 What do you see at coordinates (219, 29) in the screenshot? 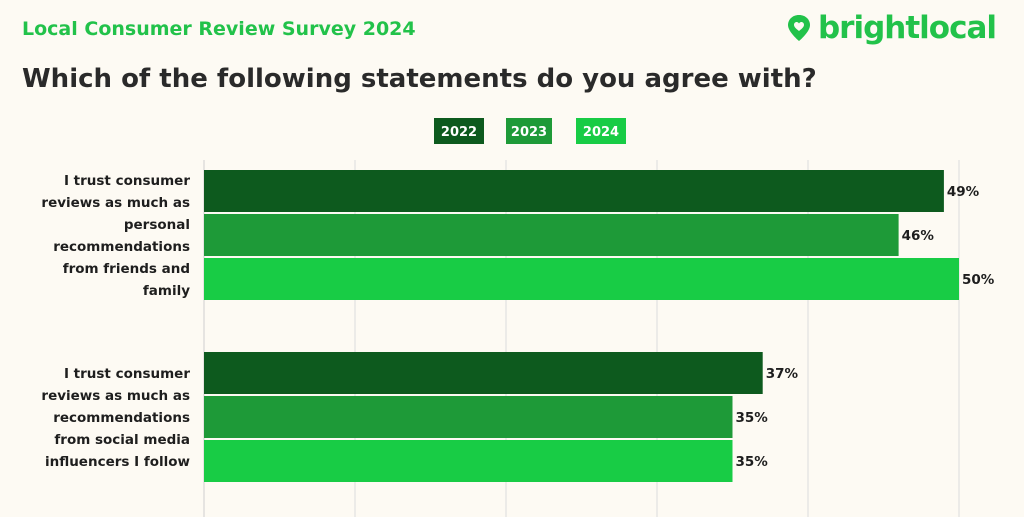
I see `survey-title: Local Consumer Review Survey 2024` at bounding box center [219, 29].